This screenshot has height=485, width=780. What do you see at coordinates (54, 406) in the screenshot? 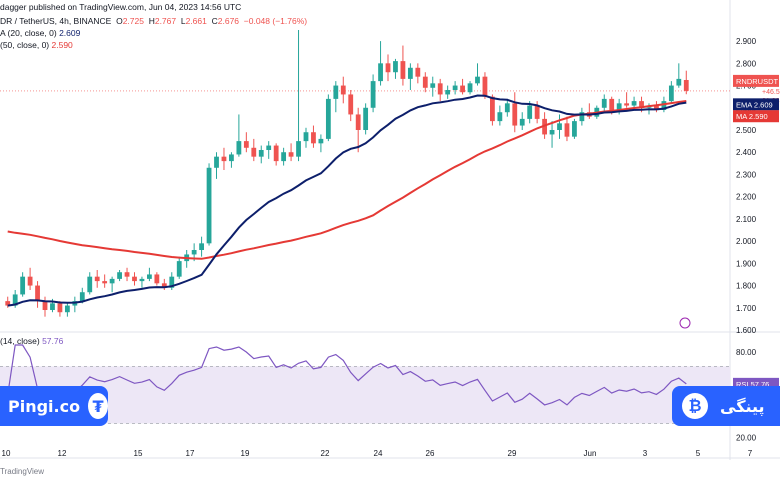
I see `pingi-banner-left: Pingi.co ₮` at bounding box center [54, 406].